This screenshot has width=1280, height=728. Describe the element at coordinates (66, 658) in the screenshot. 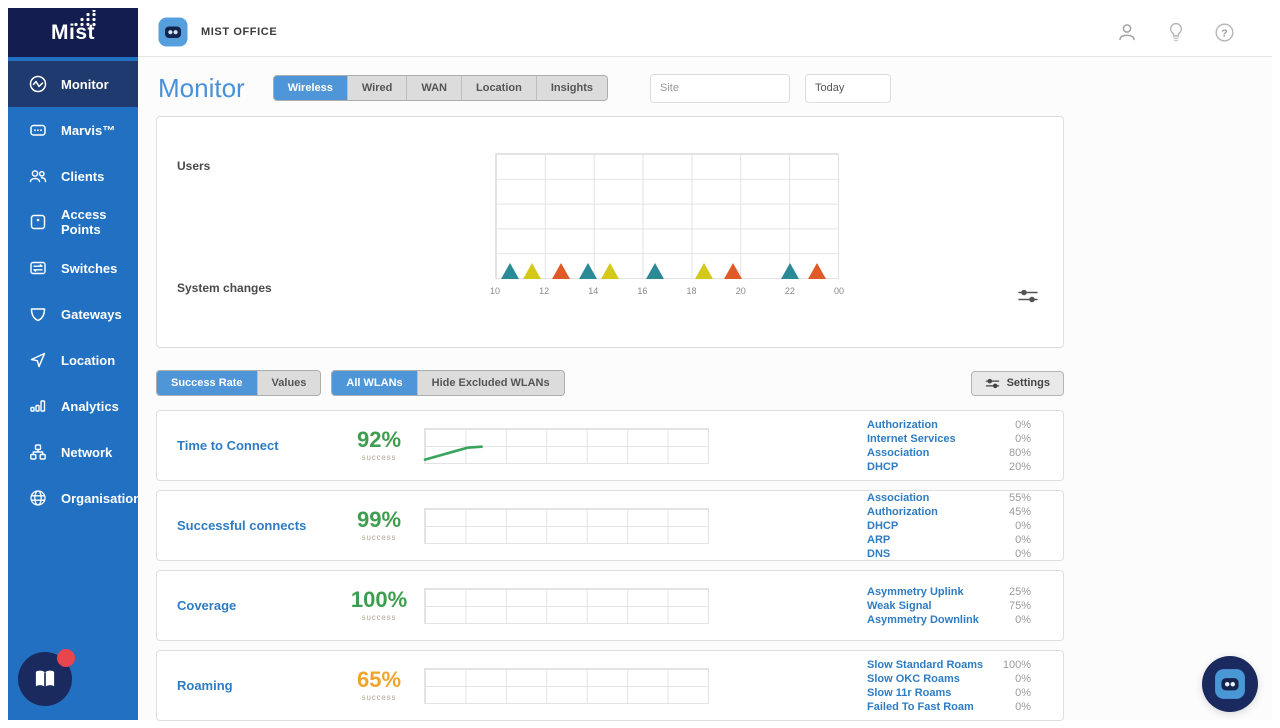

I see `notification-dot` at that location.